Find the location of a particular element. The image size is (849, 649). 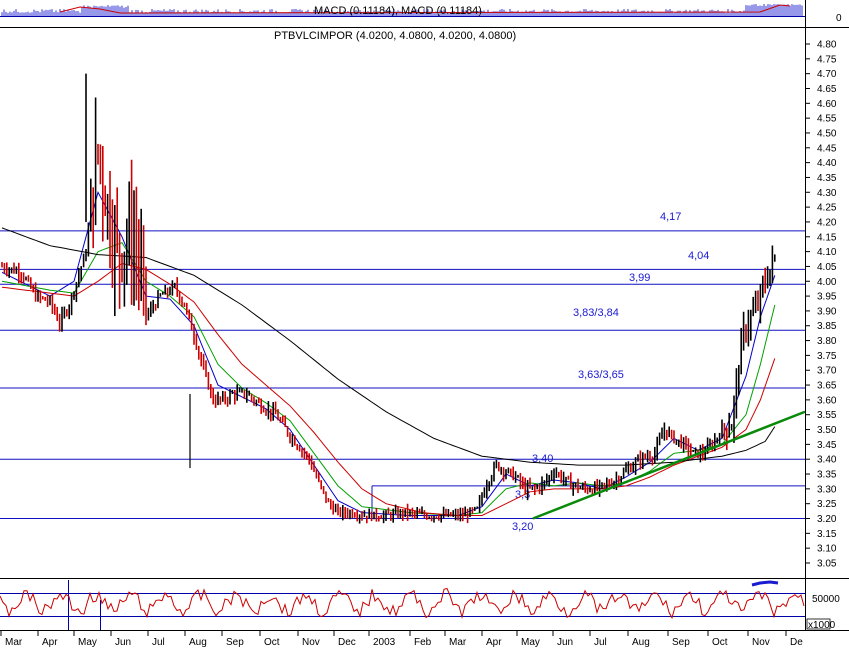

x-tick-label: De is located at coordinates (796, 642).